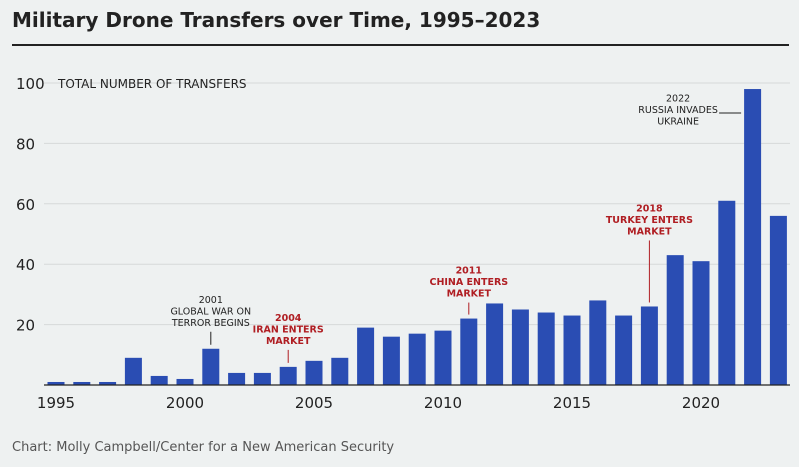 This screenshot has width=799, height=467. I want to click on annotation-text: RUSSIA INVADES, so click(678, 110).